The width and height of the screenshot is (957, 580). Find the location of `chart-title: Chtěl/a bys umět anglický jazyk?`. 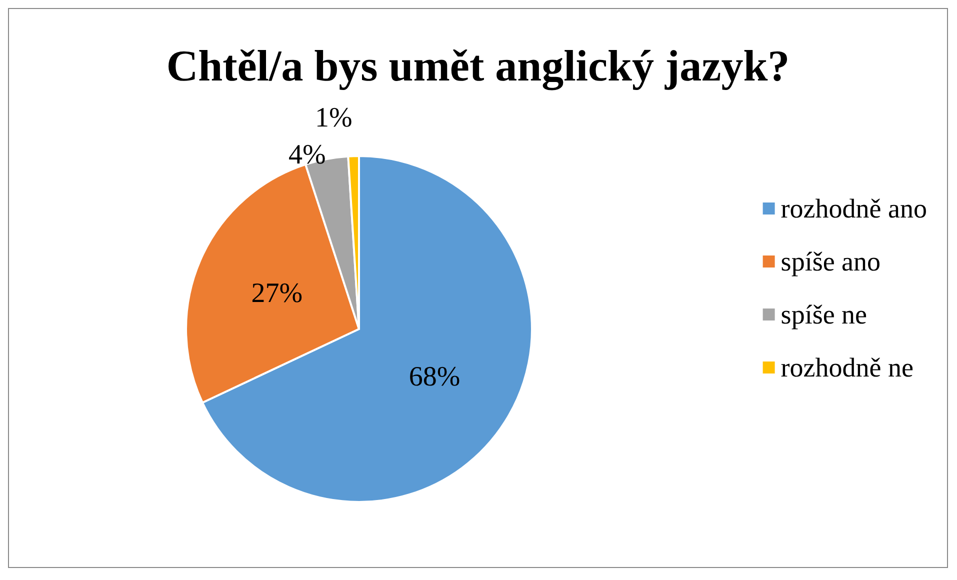

chart-title: Chtěl/a bys umět anglický jazyk? is located at coordinates (478, 66).